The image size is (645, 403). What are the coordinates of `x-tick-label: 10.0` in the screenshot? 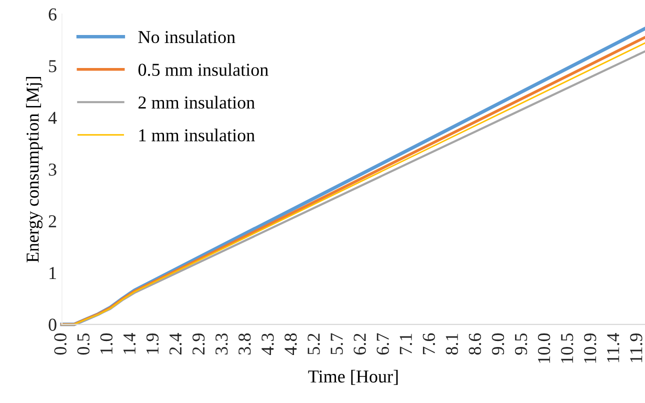 It's located at (544, 348).